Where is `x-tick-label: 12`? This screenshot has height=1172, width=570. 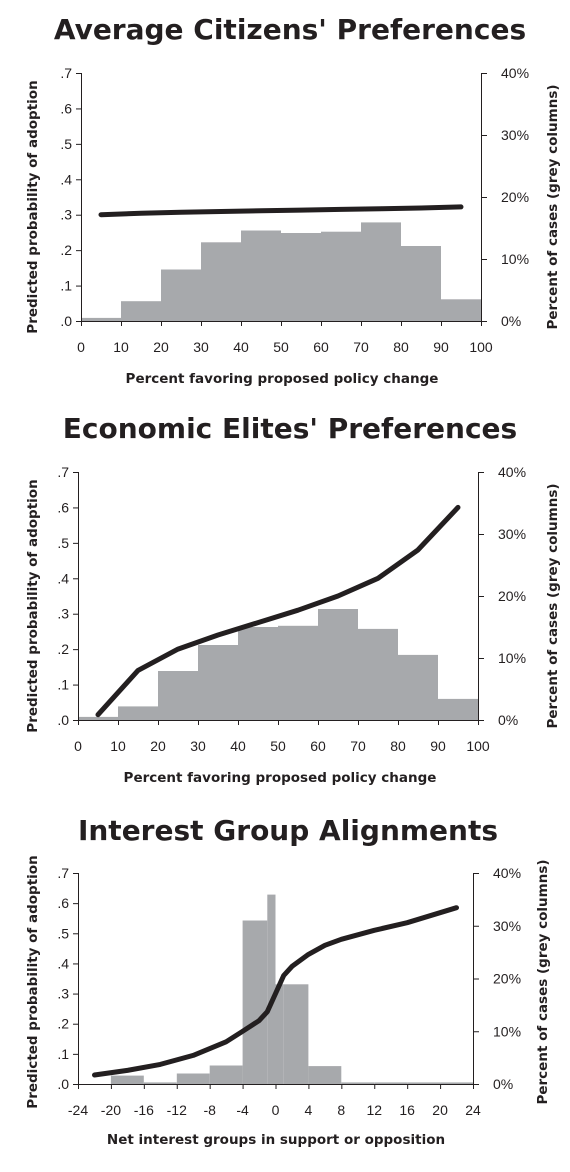 x-tick-label: 12 is located at coordinates (374, 1110).